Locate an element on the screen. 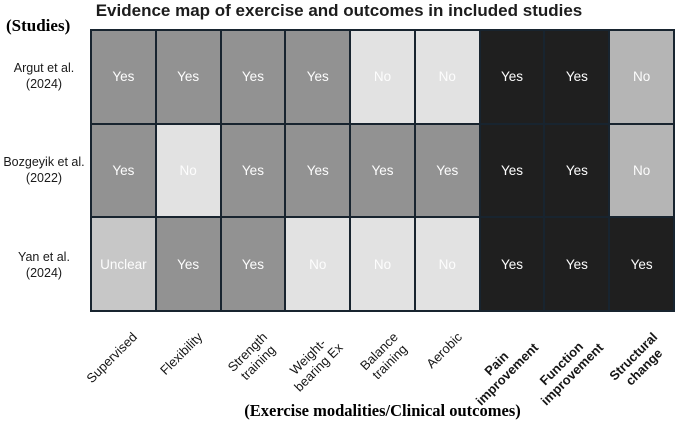  column-label: Strength training is located at coordinates (252, 356).